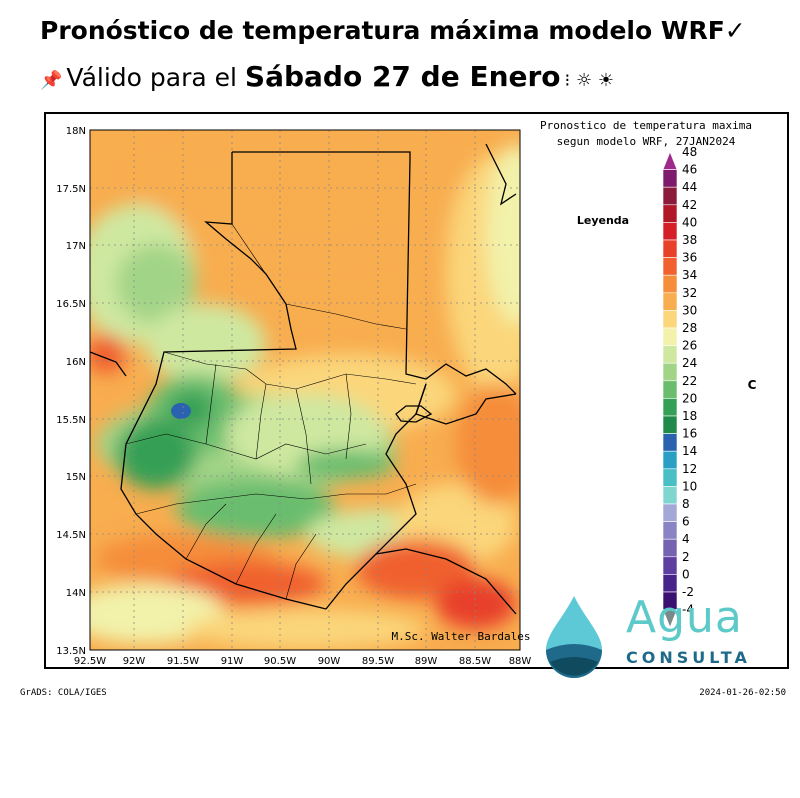 Image resolution: width=800 pixels, height=798 pixels. I want to click on lat-tick: 15N, so click(76, 477).